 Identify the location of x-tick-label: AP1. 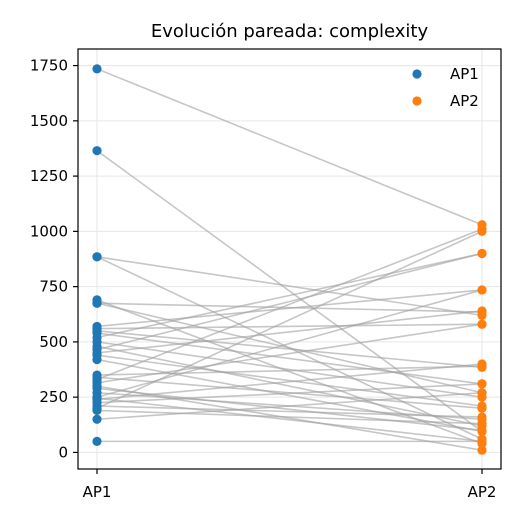
(97, 492).